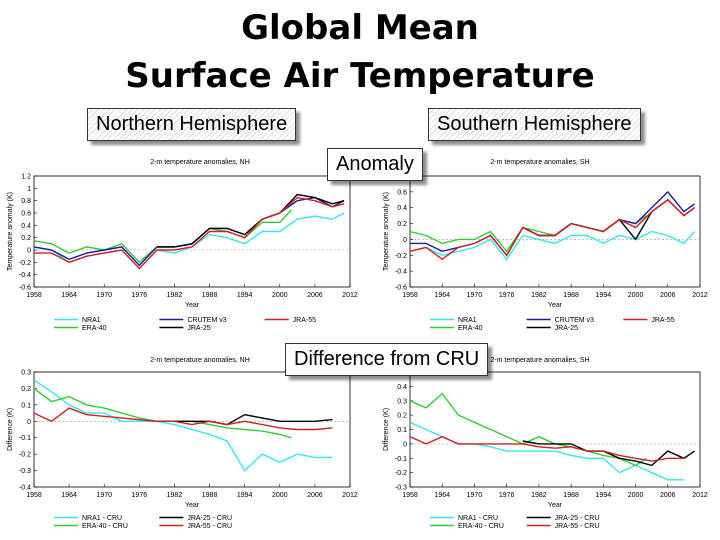 Image resolution: width=720 pixels, height=540 pixels. I want to click on nh-difference-legend-label: JRA-25 - CRU, so click(209, 518).